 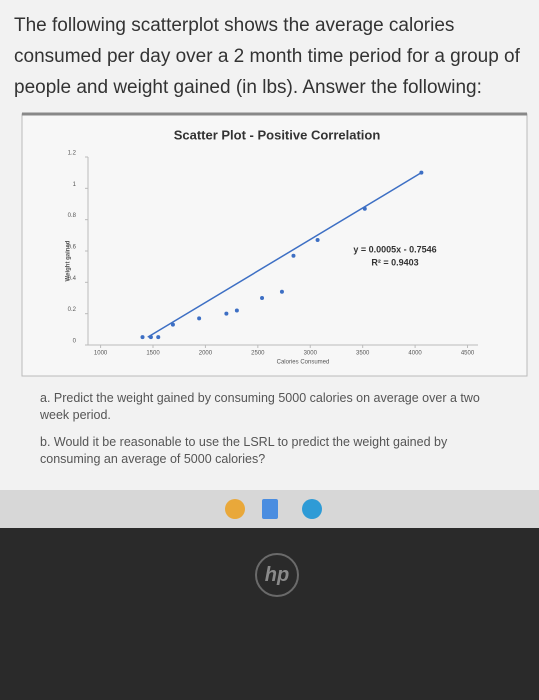 I want to click on x-tick-label: 1000, so click(x=101, y=354).